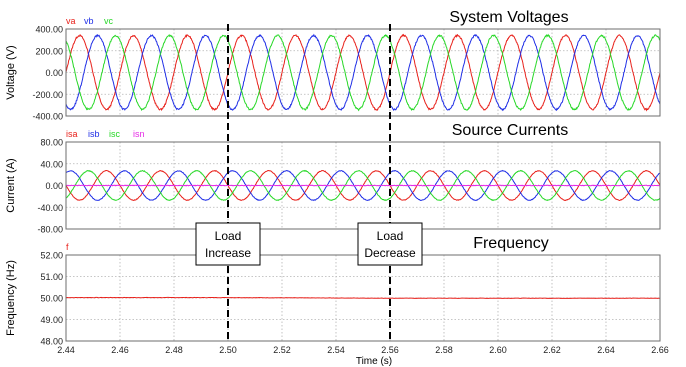  What do you see at coordinates (11, 185) in the screenshot?
I see `y-axis-label: Current (A)` at bounding box center [11, 185].